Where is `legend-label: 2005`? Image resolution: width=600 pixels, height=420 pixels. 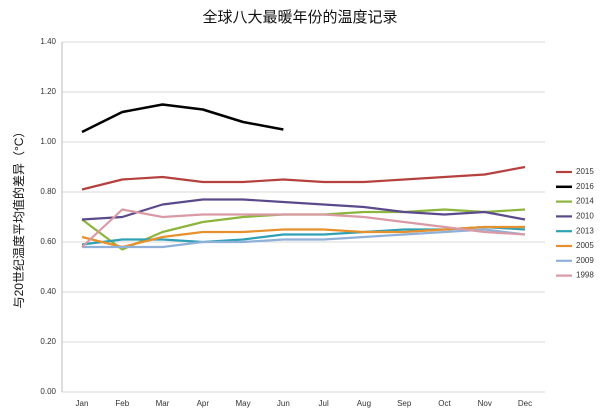
legend-label: 2005 is located at coordinates (585, 245).